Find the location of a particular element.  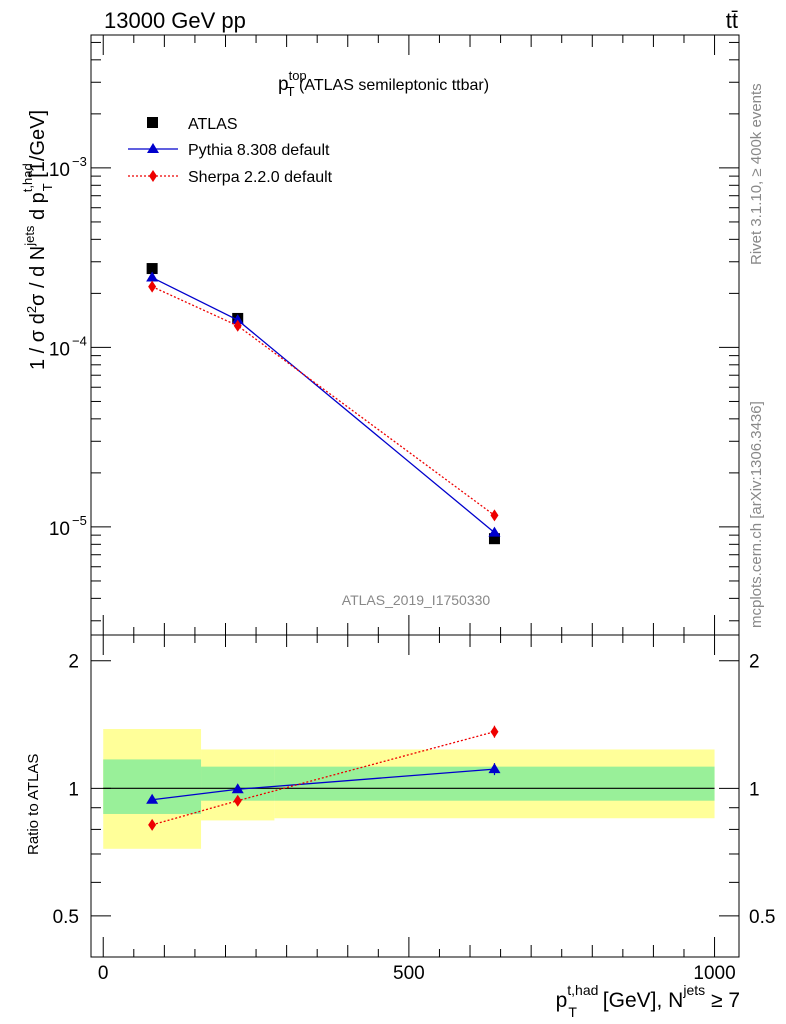

rivet-label: Rivet 3.1.10, ≥ 400k events is located at coordinates (756, 174).